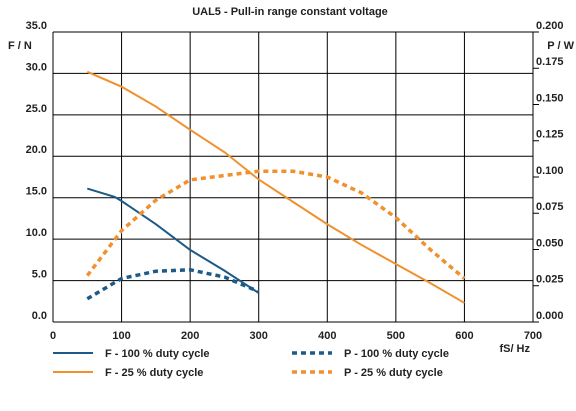 This screenshot has height=411, width=576. I want to click on x-axis-label: fS/ Hz, so click(514, 349).